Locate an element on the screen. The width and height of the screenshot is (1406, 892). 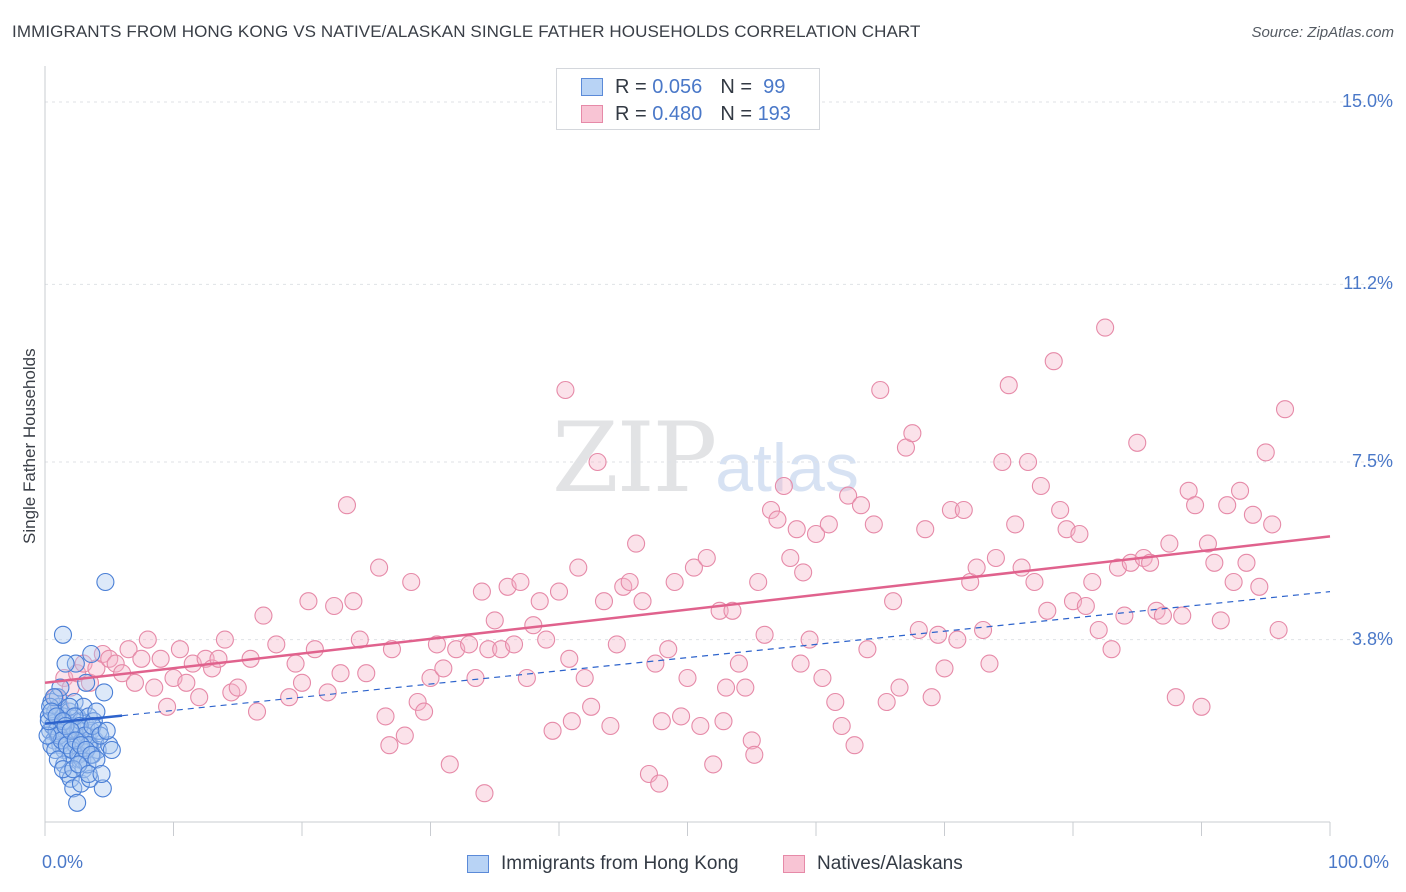
legend-item-hong-kong: Immigrants from Hong Kong is located at coordinates (603, 864).